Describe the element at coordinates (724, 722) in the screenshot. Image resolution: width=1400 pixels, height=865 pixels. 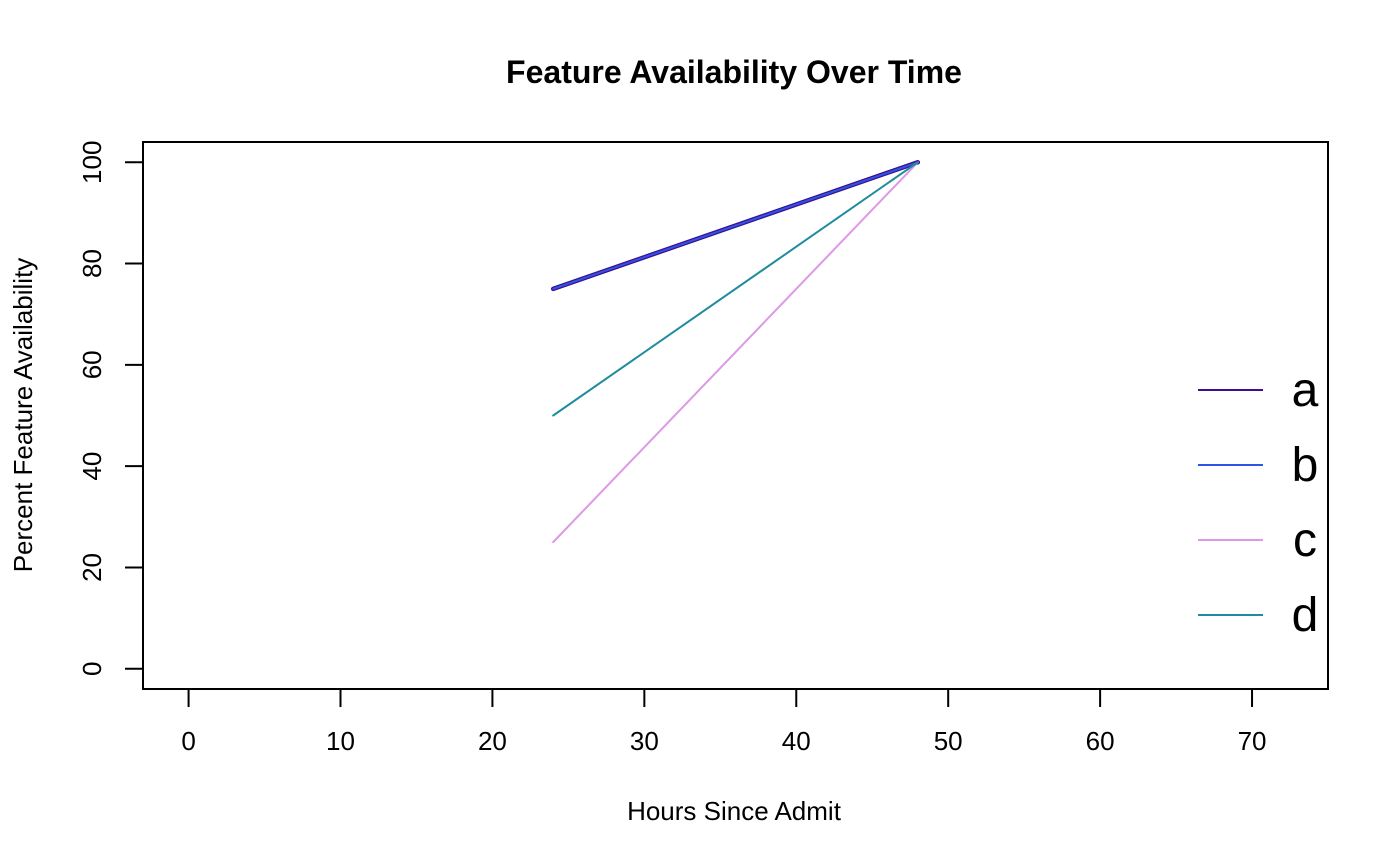
I see `x-axis: 0 10 20 30 40 50 60 70` at that location.